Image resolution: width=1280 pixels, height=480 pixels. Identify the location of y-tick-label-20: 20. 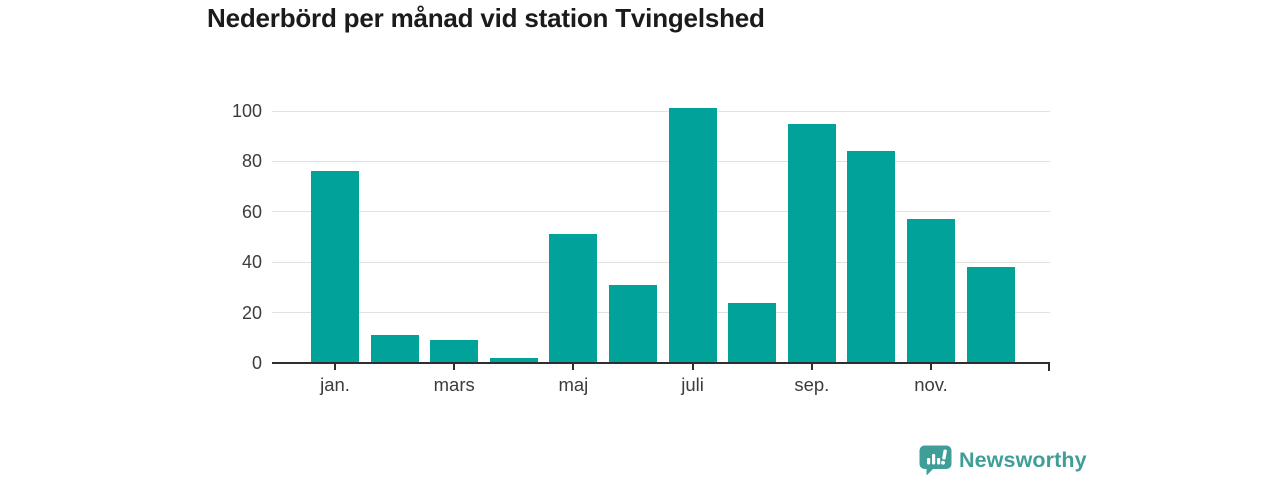
(251, 312).